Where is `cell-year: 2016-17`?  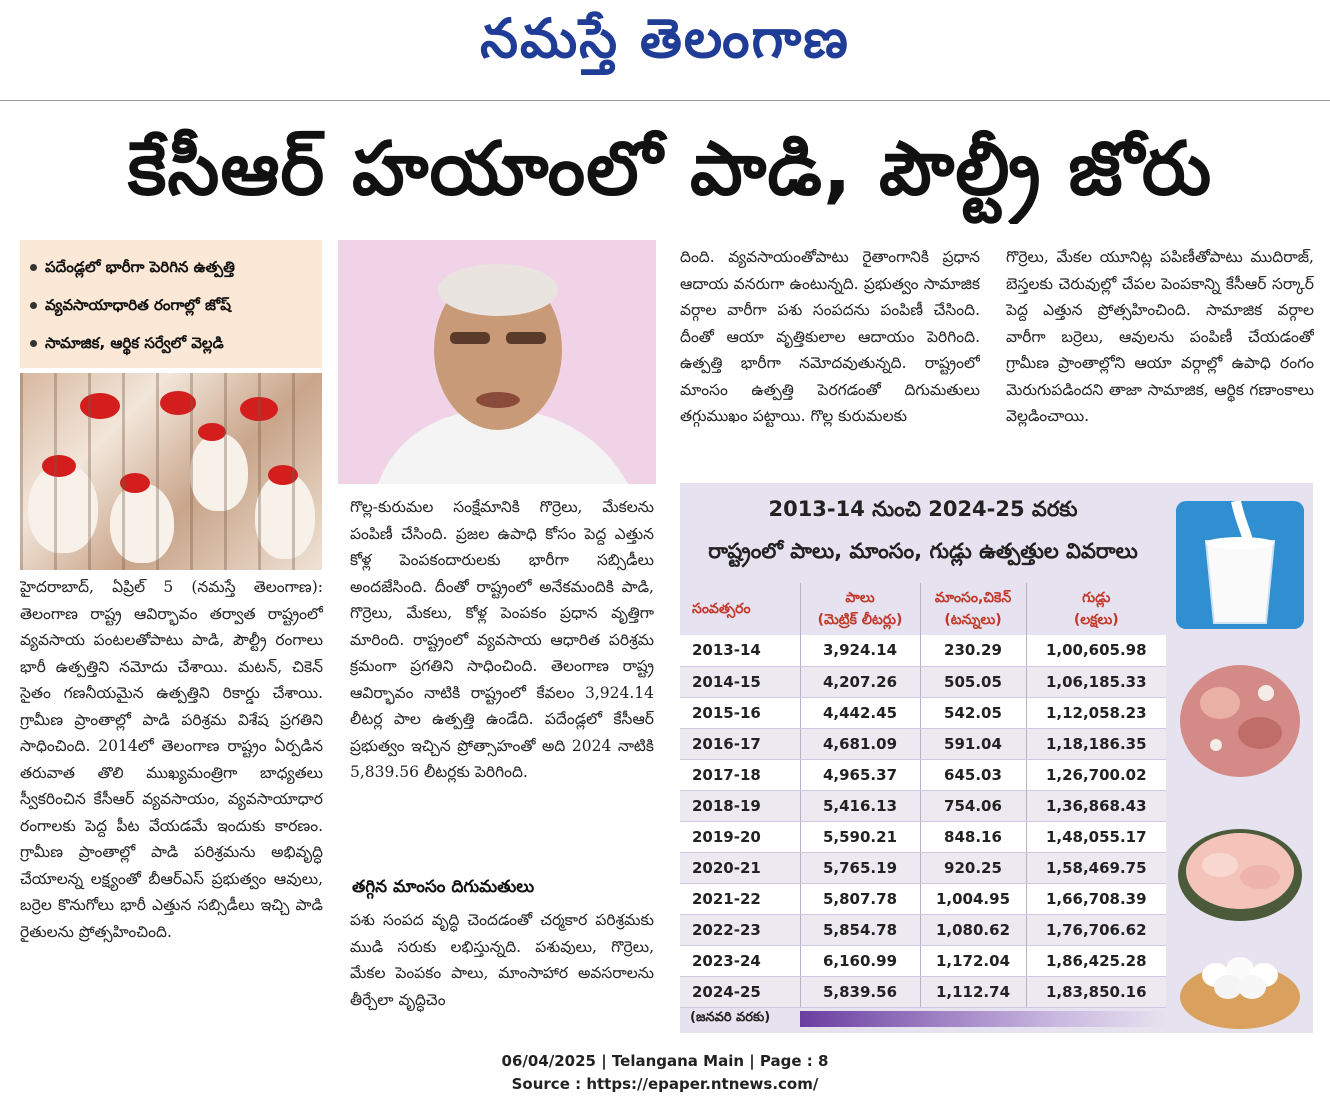
cell-year: 2016-17 is located at coordinates (740, 744).